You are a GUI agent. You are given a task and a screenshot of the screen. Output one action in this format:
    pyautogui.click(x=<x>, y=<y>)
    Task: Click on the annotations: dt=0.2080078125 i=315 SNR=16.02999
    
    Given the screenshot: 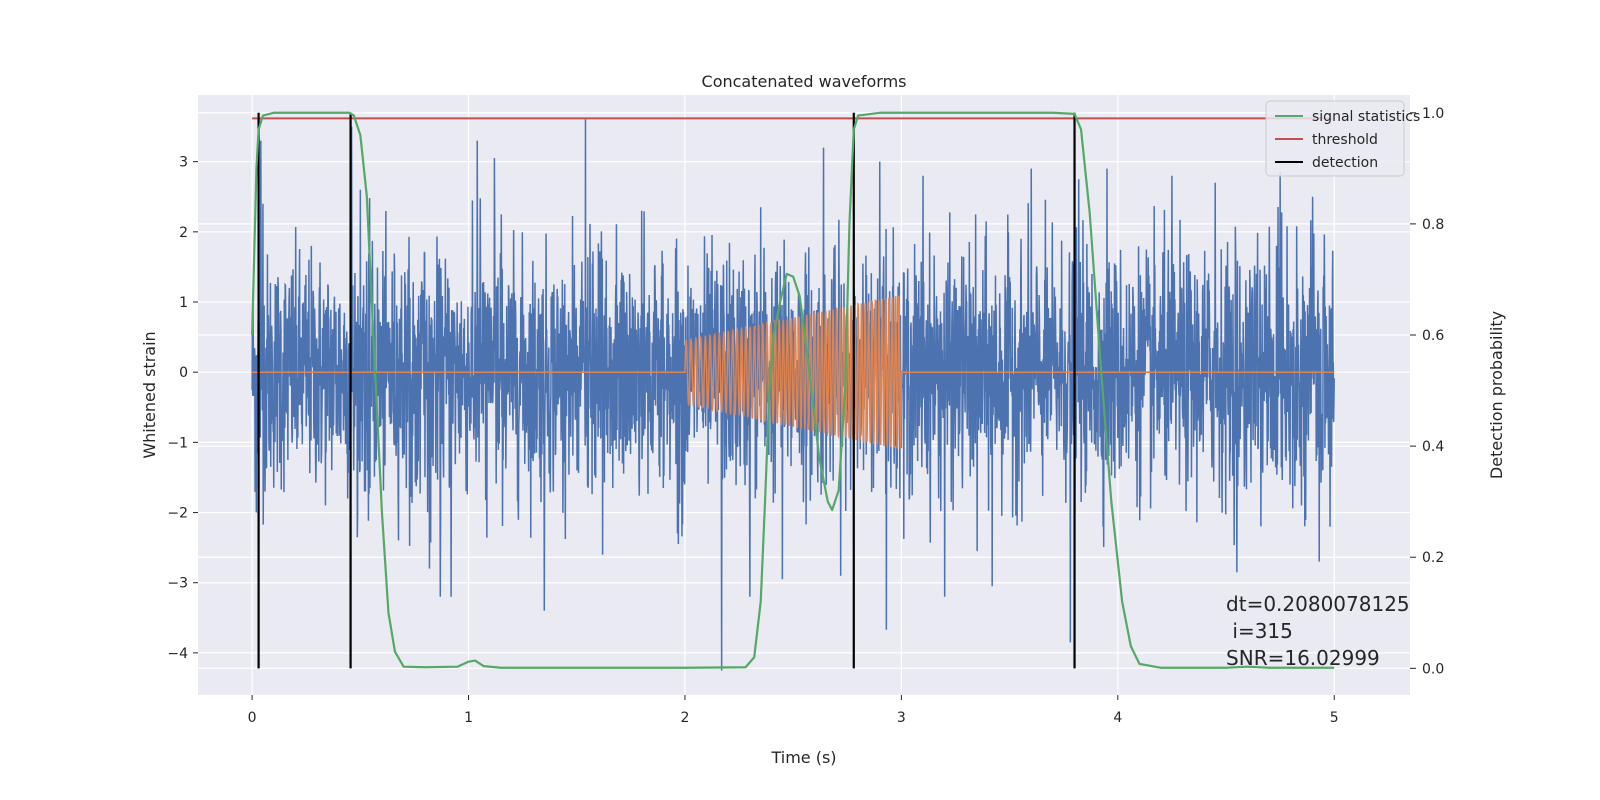 What is the action you would take?
    pyautogui.click(x=1318, y=631)
    